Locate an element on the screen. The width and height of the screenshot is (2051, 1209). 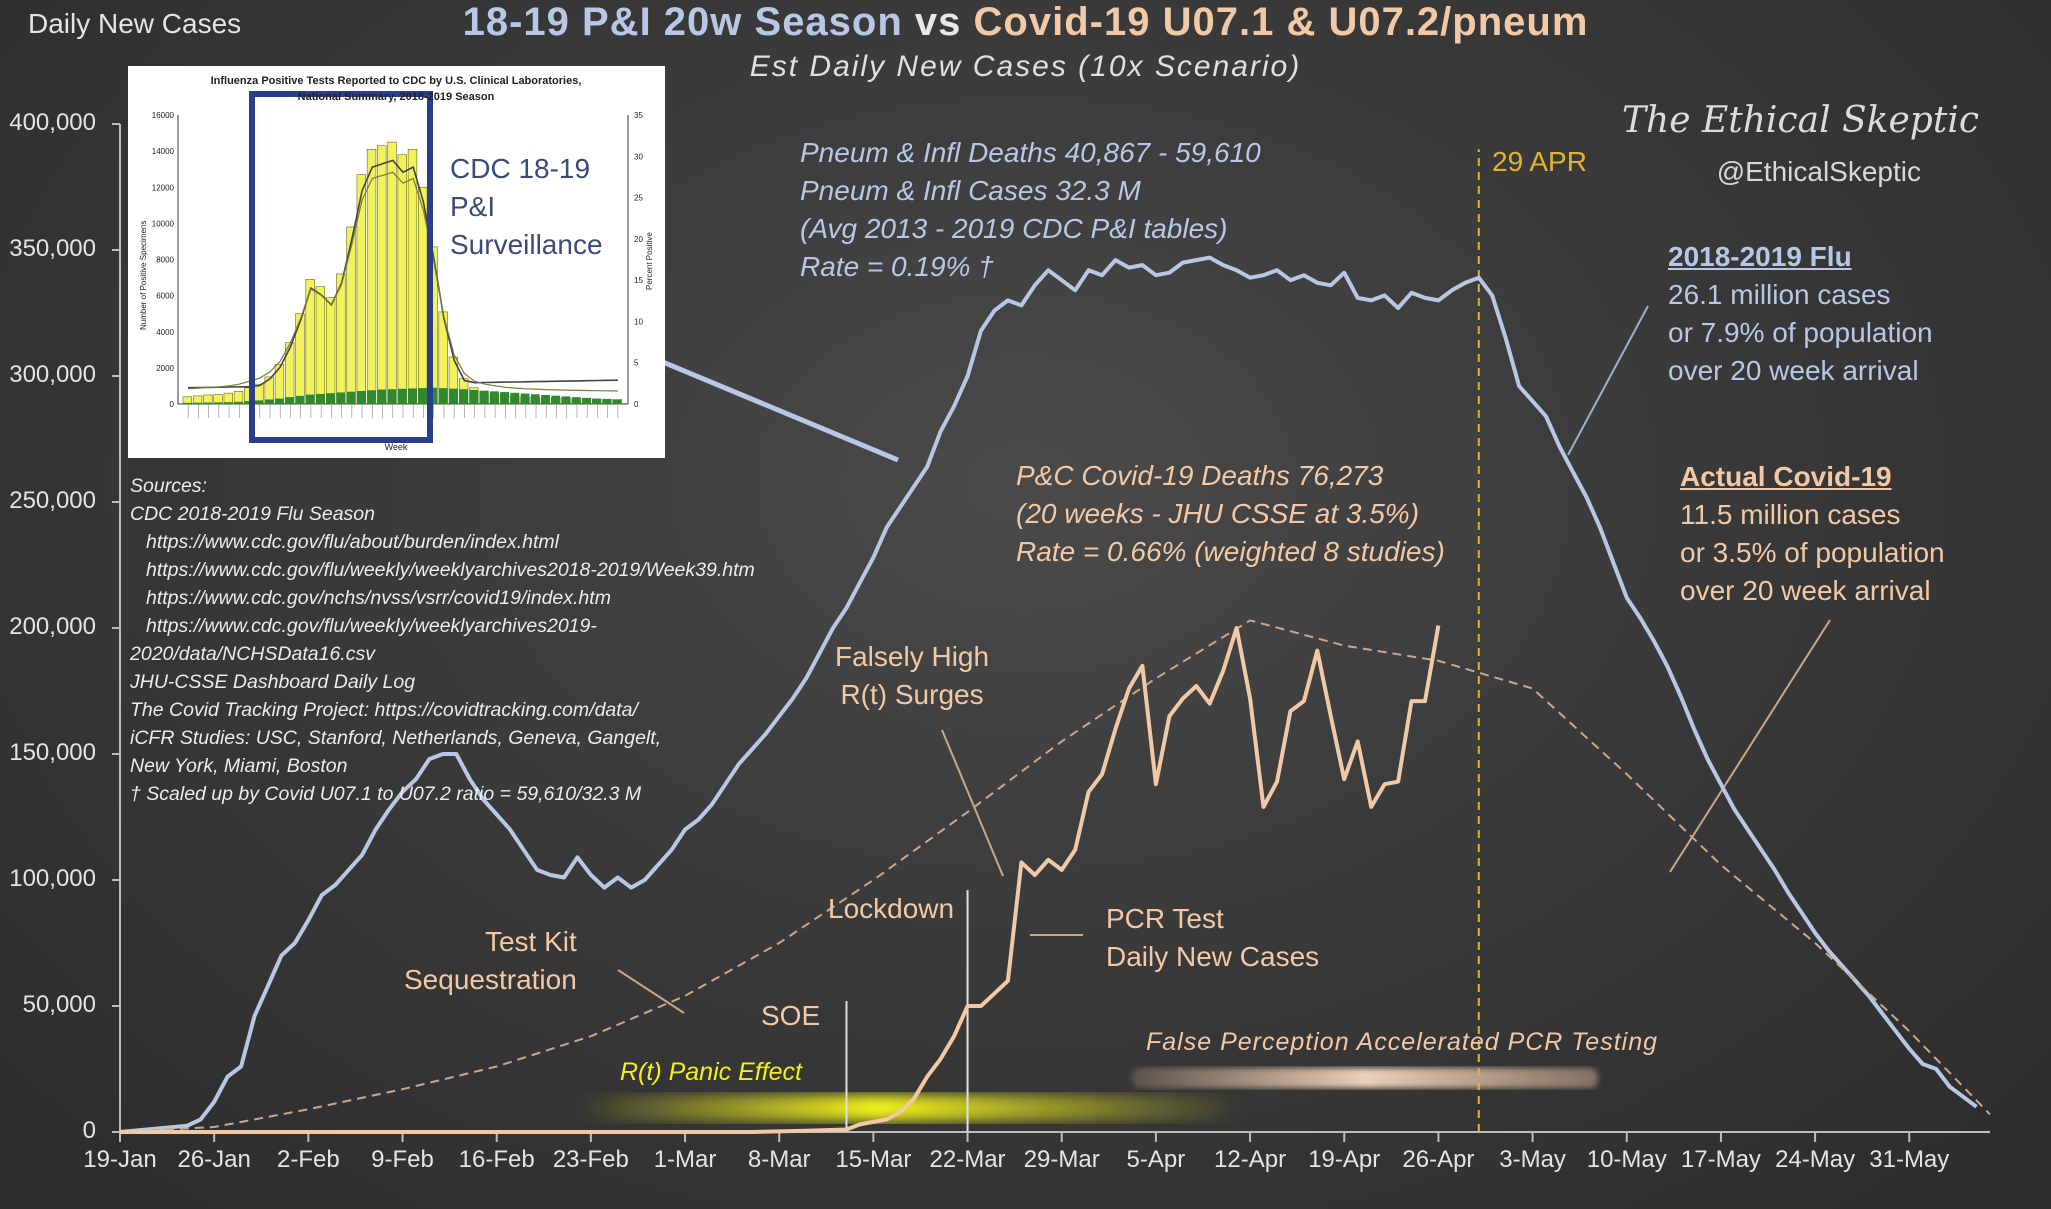
covid-stat-line: Rate = 0.66% (weighted 8 studies) is located at coordinates (1230, 551).